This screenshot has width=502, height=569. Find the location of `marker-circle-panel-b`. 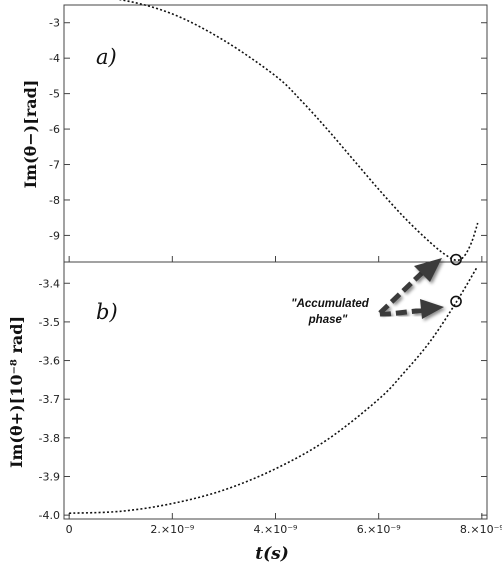

marker-circle-panel-b is located at coordinates (456, 301).